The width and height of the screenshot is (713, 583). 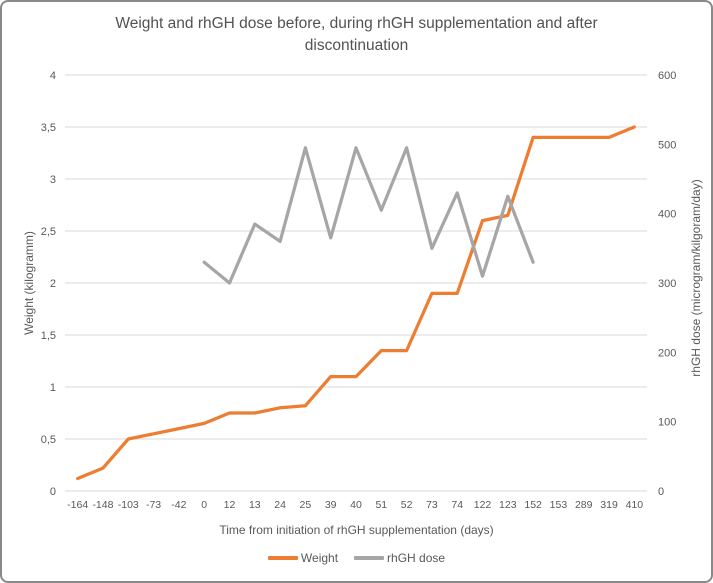 What do you see at coordinates (381, 505) in the screenshot?
I see `x-axis-tick-label: 51` at bounding box center [381, 505].